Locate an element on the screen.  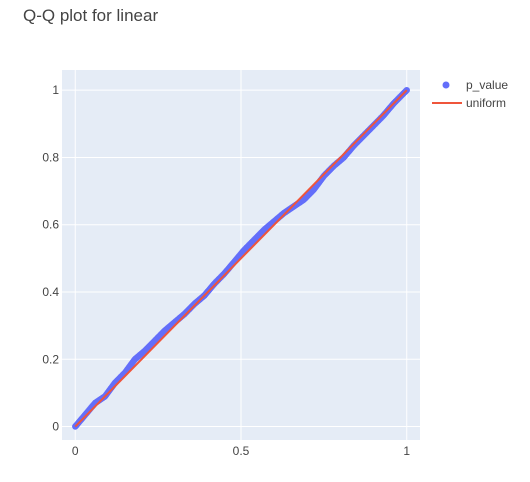
x-tick-label: 0 is located at coordinates (75, 451).